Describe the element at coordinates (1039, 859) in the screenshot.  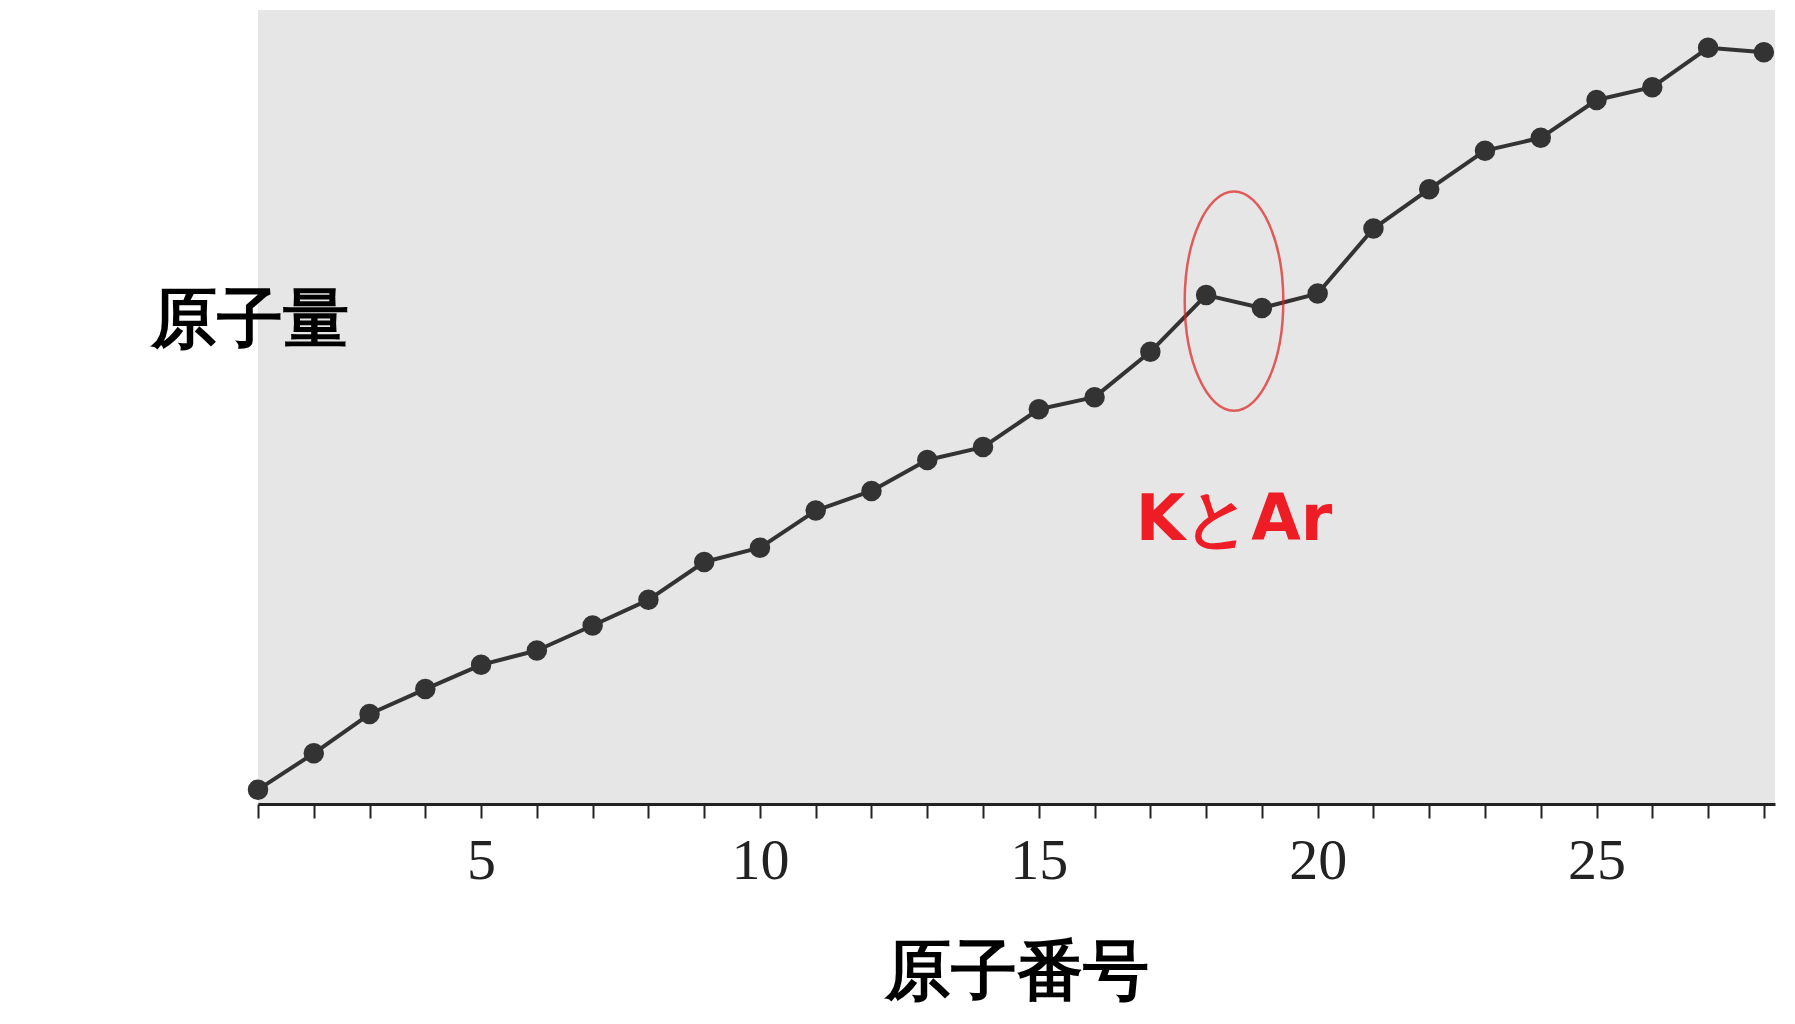
I see `x-tick-label: 15` at that location.